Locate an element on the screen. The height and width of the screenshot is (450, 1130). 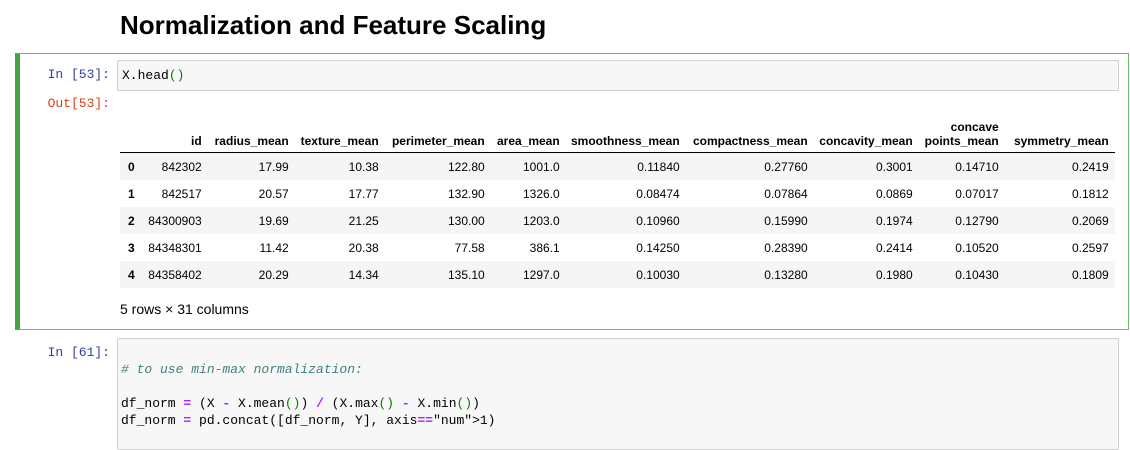
table-cell: 0.2414 is located at coordinates (894, 247).